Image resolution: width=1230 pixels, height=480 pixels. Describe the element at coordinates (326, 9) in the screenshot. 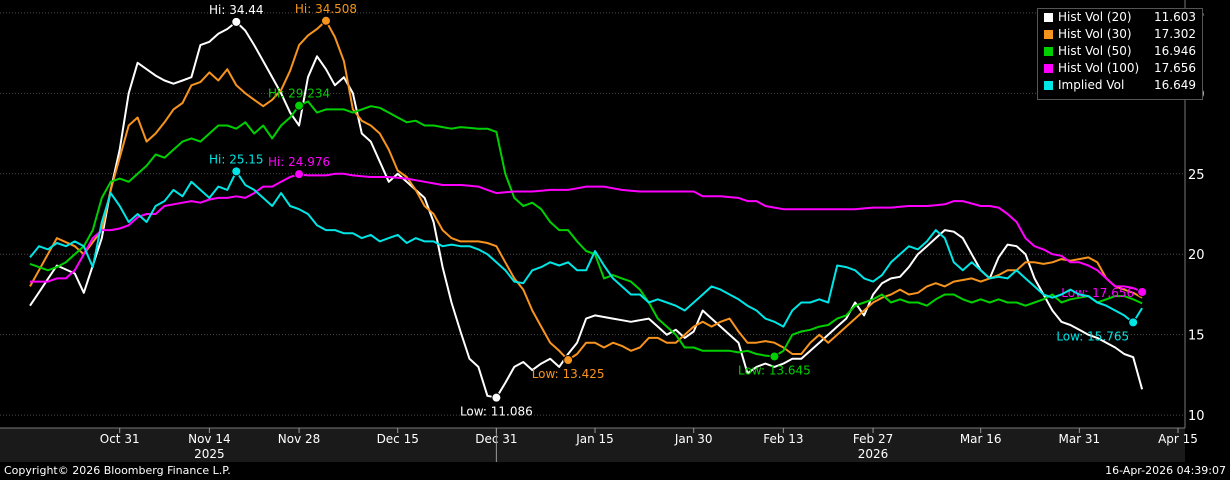

I see `hi-label: Hi: 34.508` at that location.